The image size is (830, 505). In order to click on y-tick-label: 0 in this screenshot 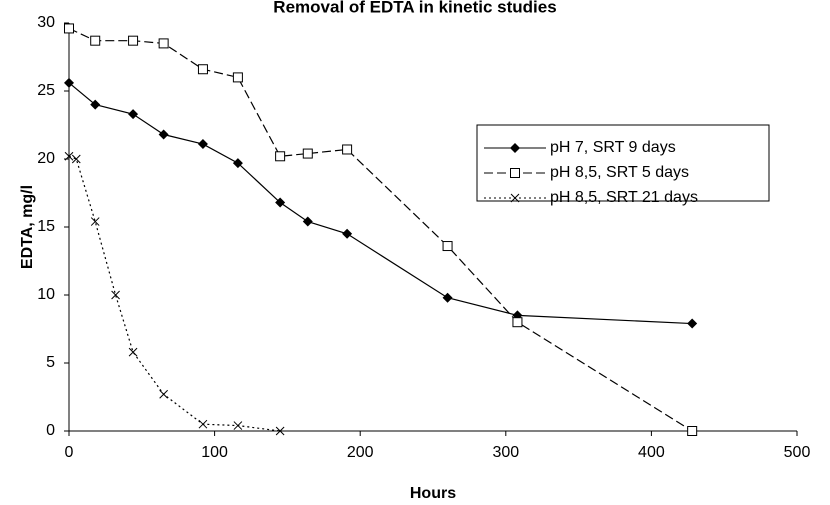, I will do `click(50, 430)`.